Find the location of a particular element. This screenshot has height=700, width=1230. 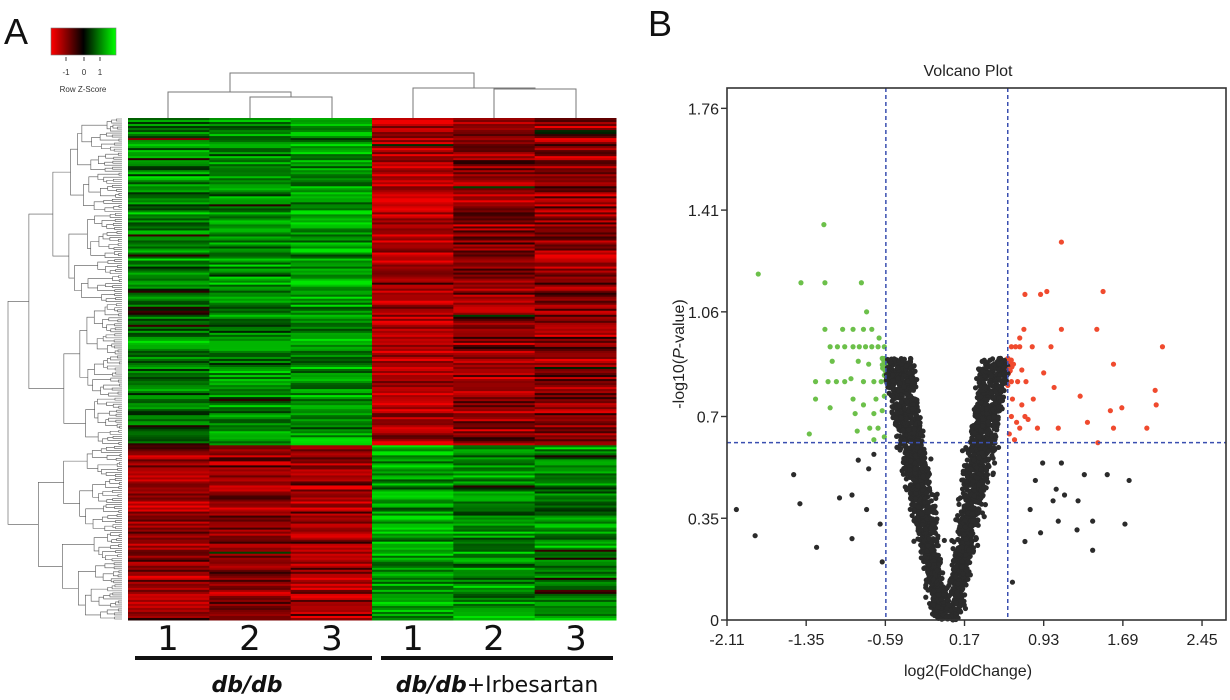

sample-label: 1 is located at coordinates (413, 639).